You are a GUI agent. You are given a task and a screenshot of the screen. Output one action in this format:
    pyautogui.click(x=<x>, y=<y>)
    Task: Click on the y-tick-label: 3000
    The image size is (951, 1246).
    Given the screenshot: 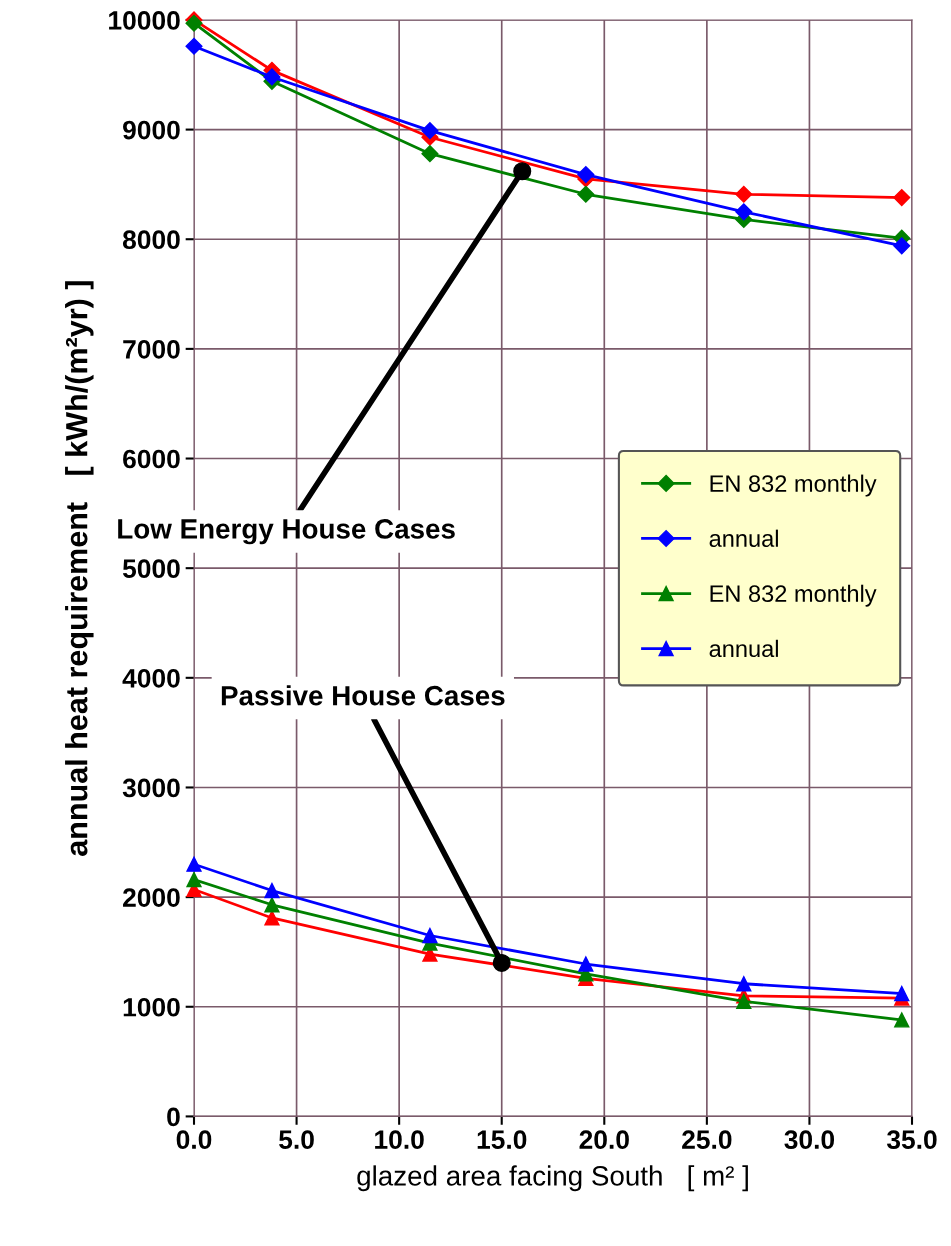 What is the action you would take?
    pyautogui.click(x=151, y=788)
    